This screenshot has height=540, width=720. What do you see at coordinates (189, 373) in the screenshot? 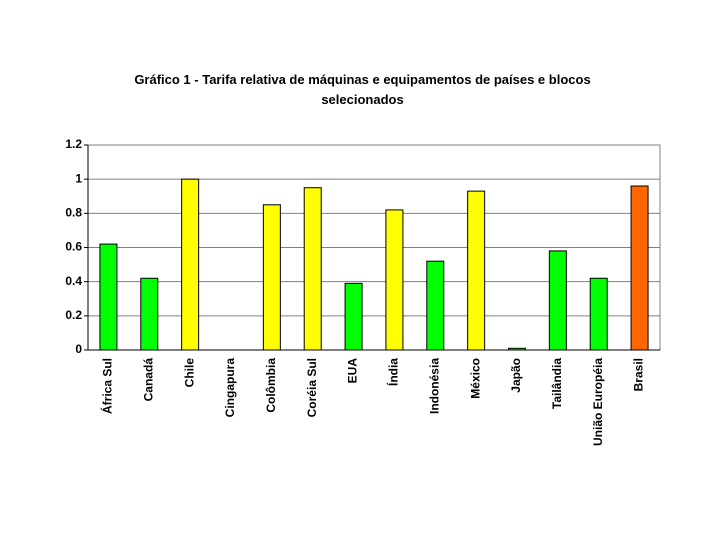
I see `x-tick-label: Chile` at bounding box center [189, 373].